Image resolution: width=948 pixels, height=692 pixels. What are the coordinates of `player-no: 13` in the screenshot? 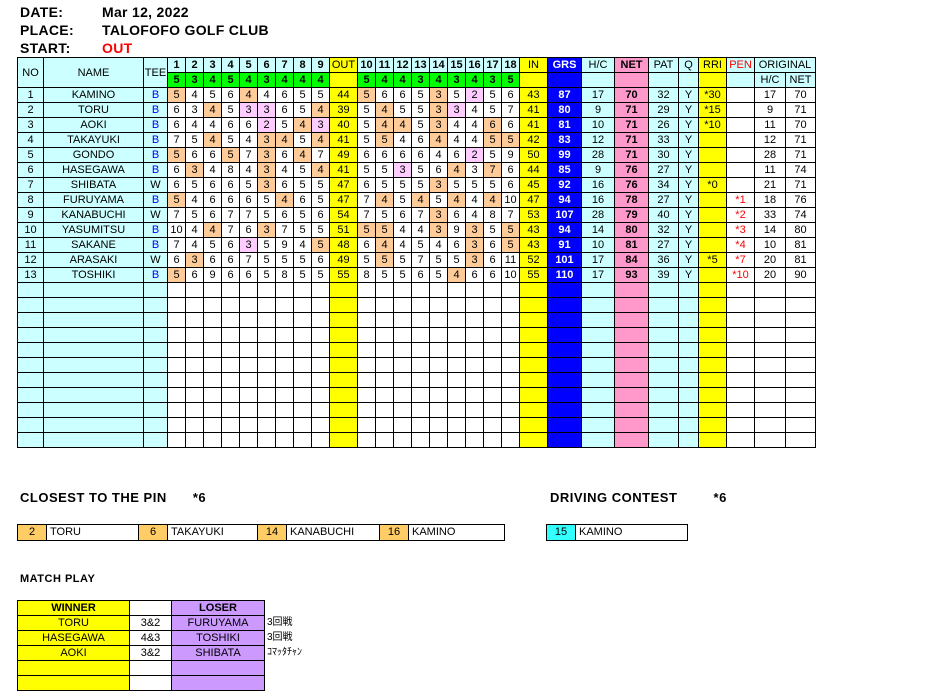 It's located at (30, 275).